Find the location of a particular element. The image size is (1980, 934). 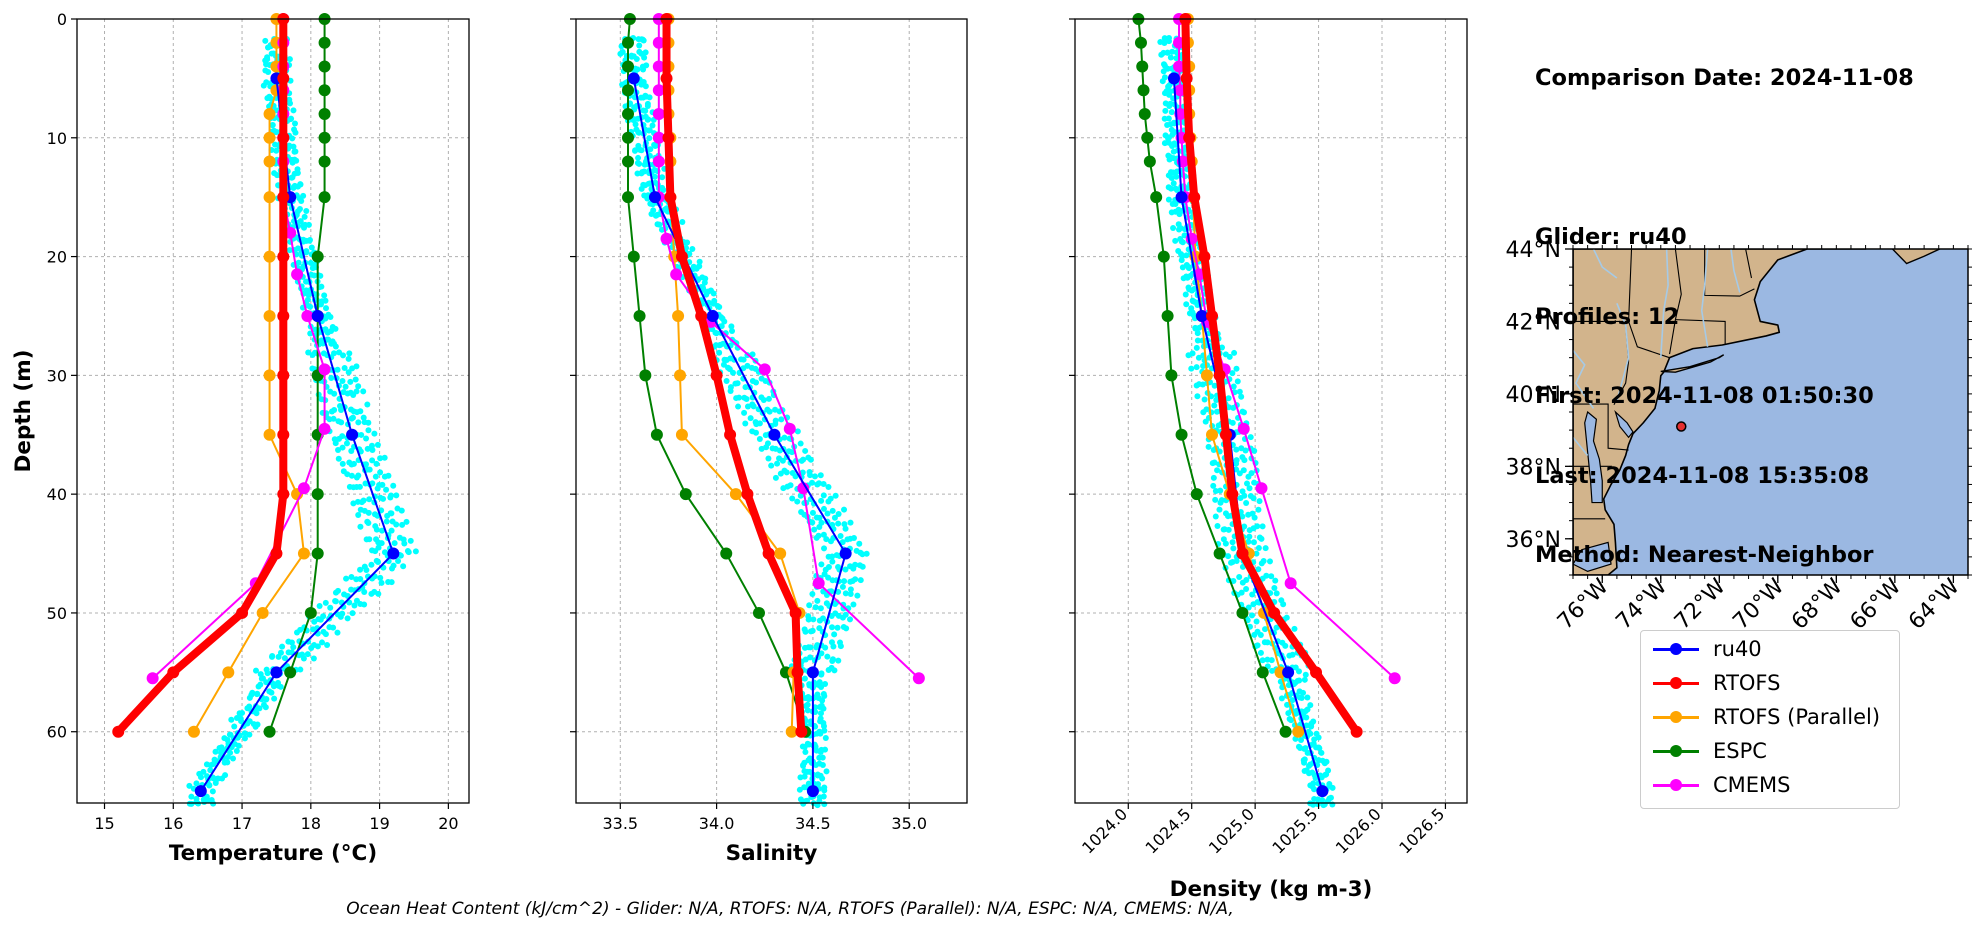

legend: ru40 RTOFS RTOFS (Parallel) ESPC CMEMS is located at coordinates (1770, 719).